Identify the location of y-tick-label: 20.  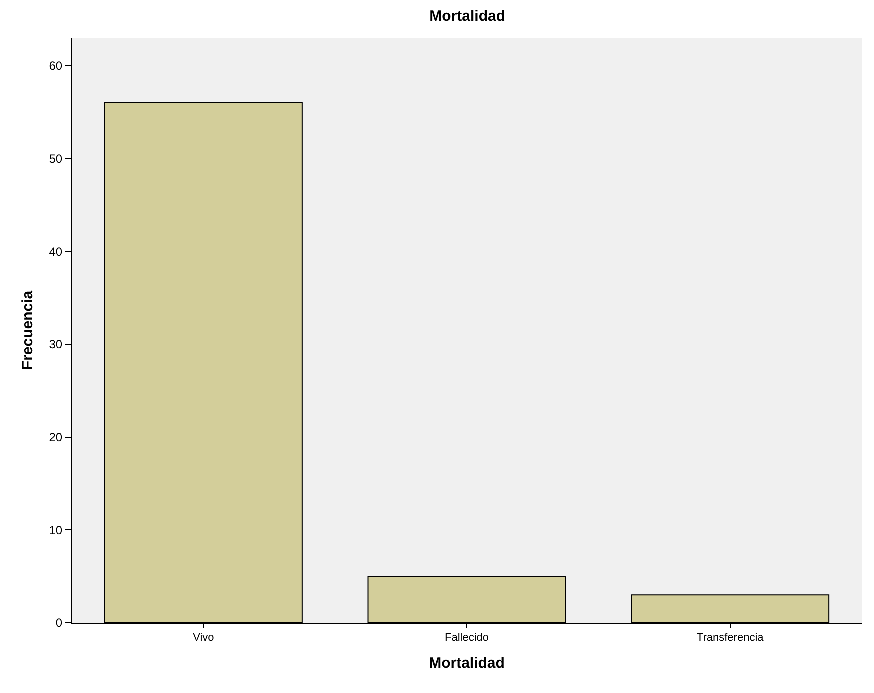
(56, 437).